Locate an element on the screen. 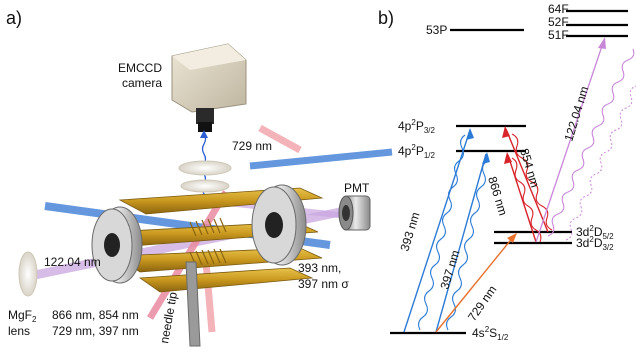  level-64f-label: 64F is located at coordinates (558, 9).